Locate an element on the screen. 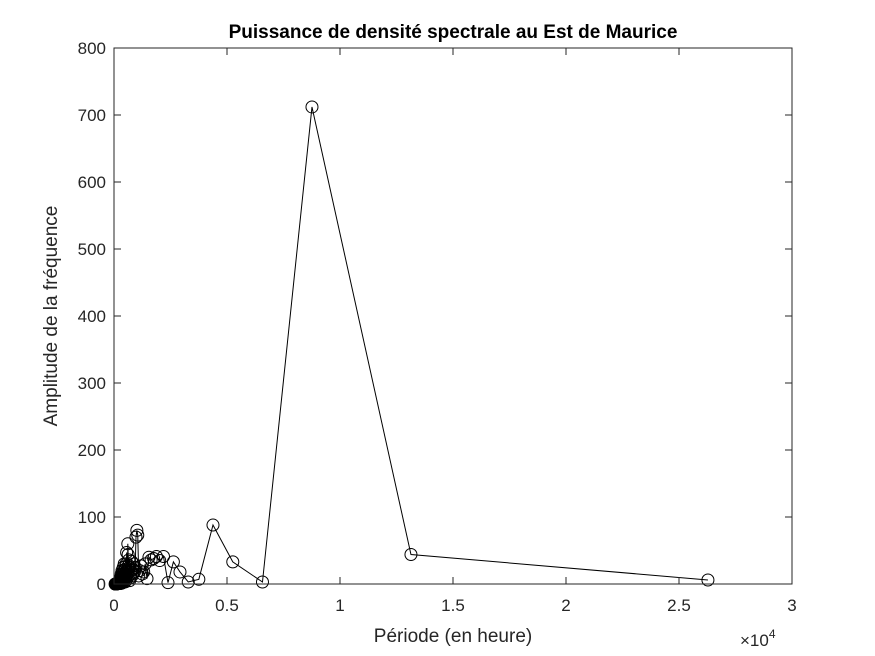 The height and width of the screenshot is (656, 875). y-tick-label: 400 is located at coordinates (92, 316).